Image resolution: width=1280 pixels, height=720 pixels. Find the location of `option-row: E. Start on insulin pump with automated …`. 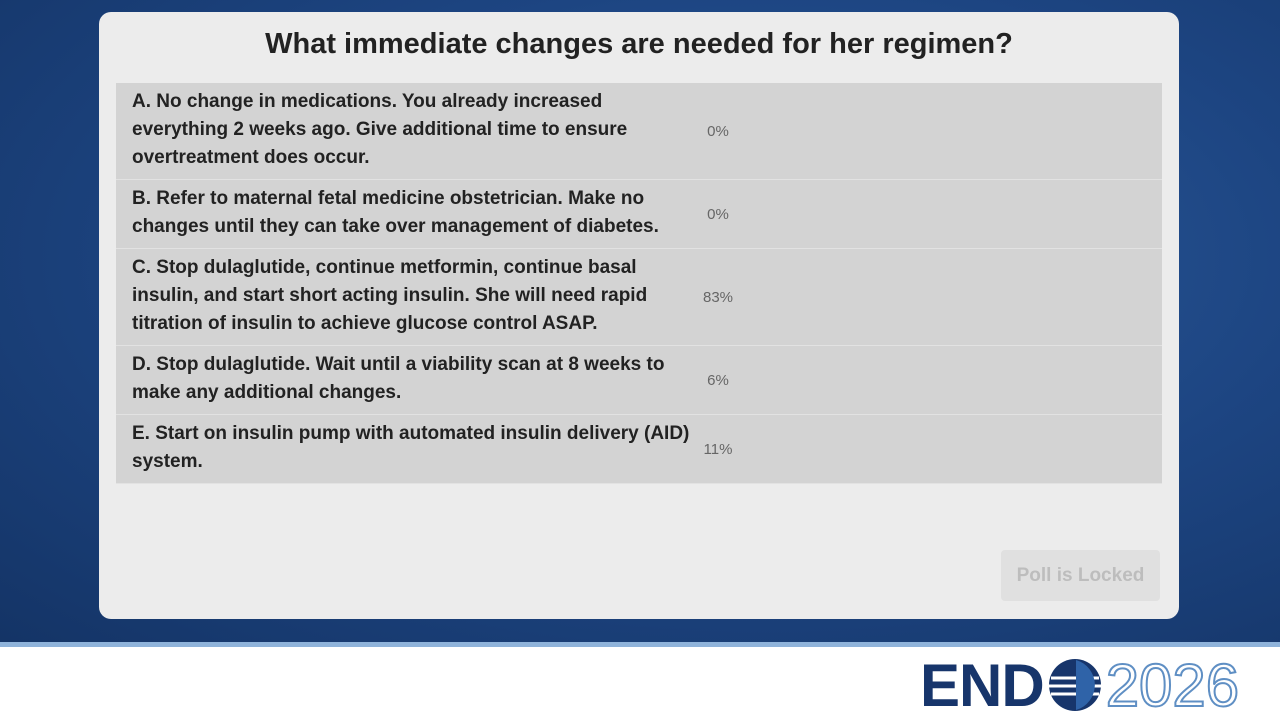

option-row: E. Start on insulin pump with automated … is located at coordinates (639, 449).